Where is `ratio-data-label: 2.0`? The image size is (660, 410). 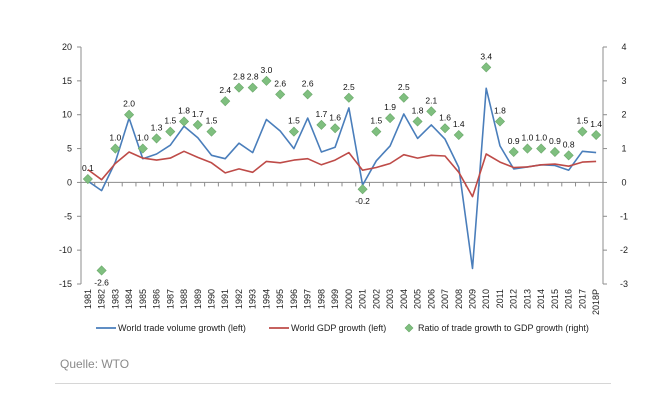
ratio-data-label: 2.0 is located at coordinates (129, 104).